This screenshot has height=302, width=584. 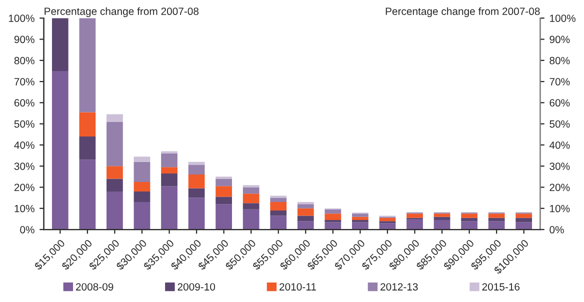 What do you see at coordinates (197, 287) in the screenshot?
I see `legend-label: 2009-10` at bounding box center [197, 287].